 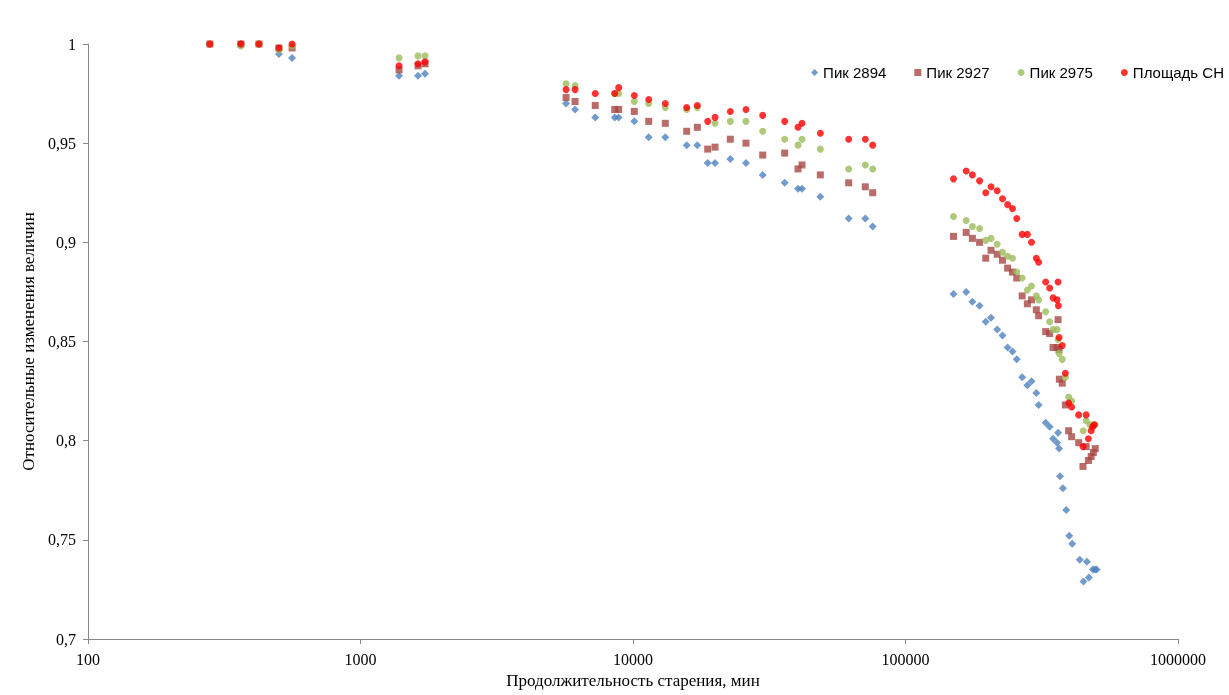 What do you see at coordinates (62, 143) in the screenshot?
I see `y-tick-label: 0,95` at bounding box center [62, 143].